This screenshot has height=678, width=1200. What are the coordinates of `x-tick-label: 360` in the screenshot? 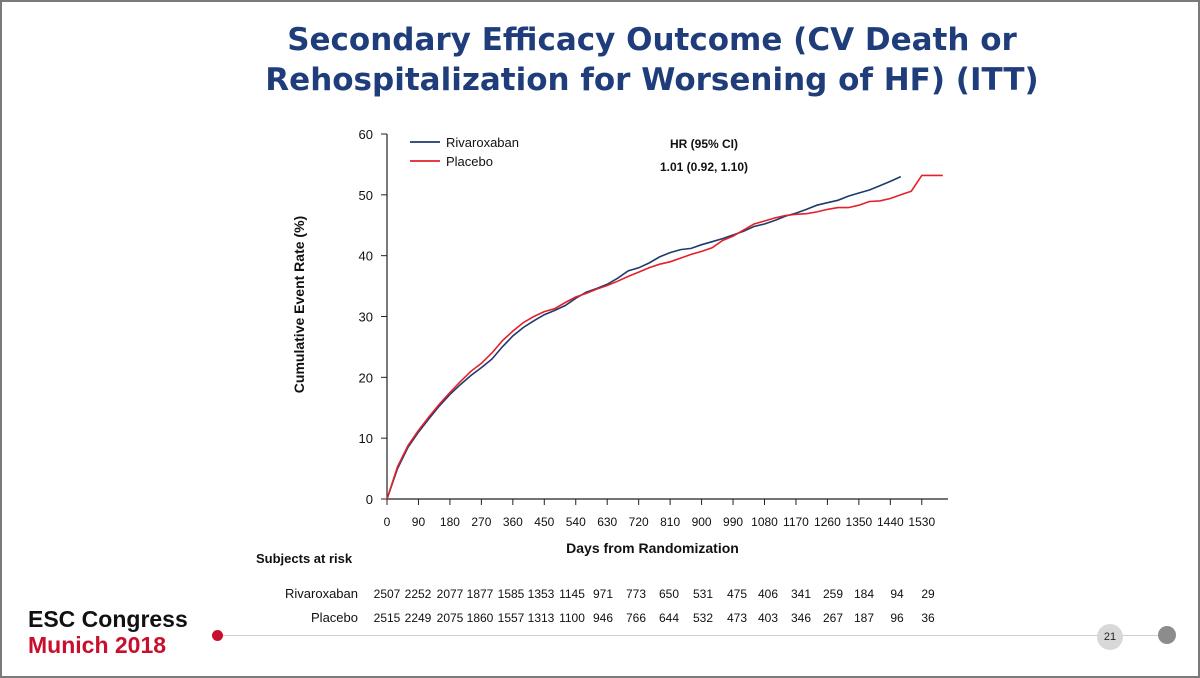 It's located at (513, 522).